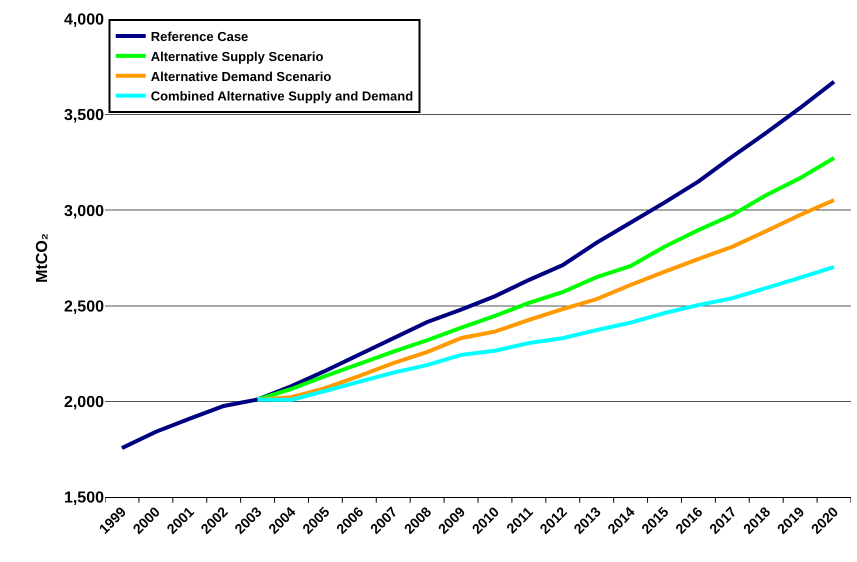 The height and width of the screenshot is (562, 857). What do you see at coordinates (84, 115) in the screenshot?
I see `y-tick-label: 3,500` at bounding box center [84, 115].